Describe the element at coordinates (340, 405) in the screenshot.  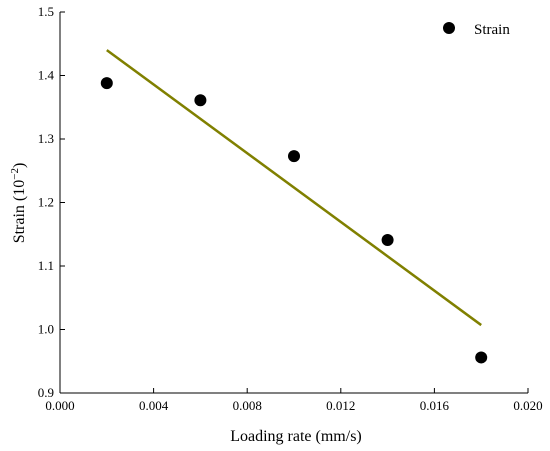
I see `x-tick-label: 0.012` at that location.